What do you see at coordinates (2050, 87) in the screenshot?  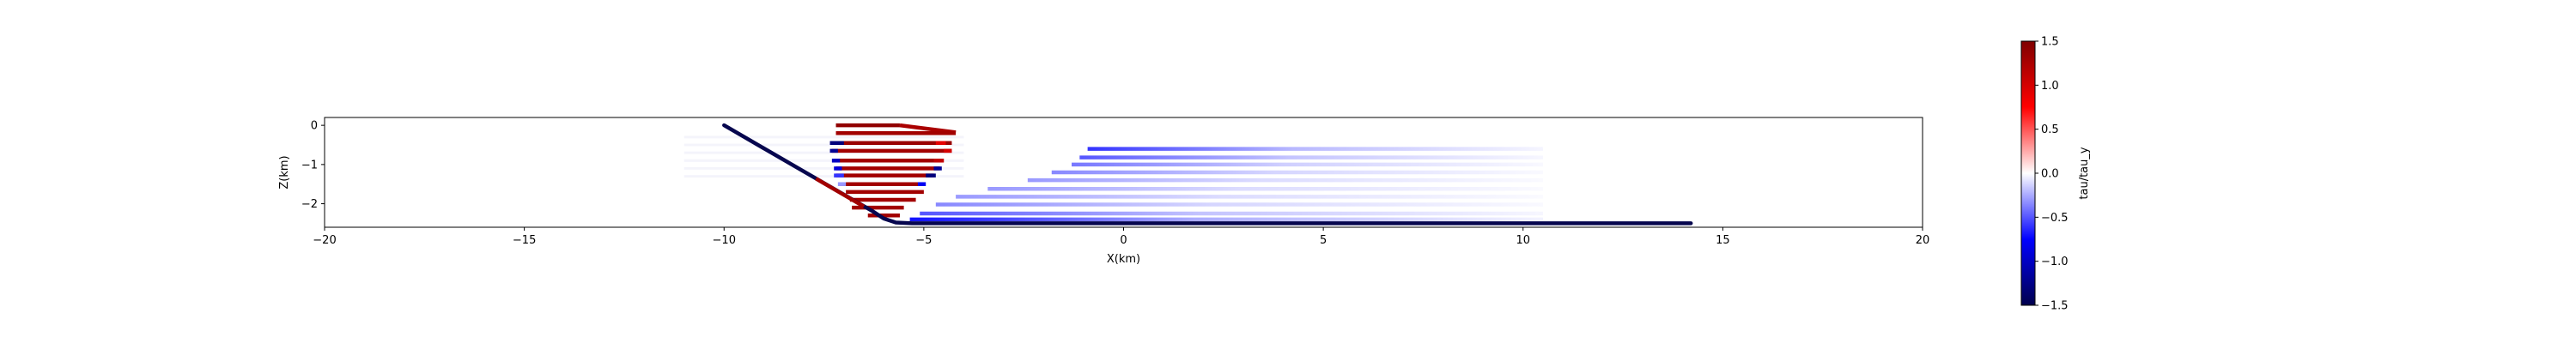 I see `colorbar-tick-label: 1.0` at bounding box center [2050, 87].